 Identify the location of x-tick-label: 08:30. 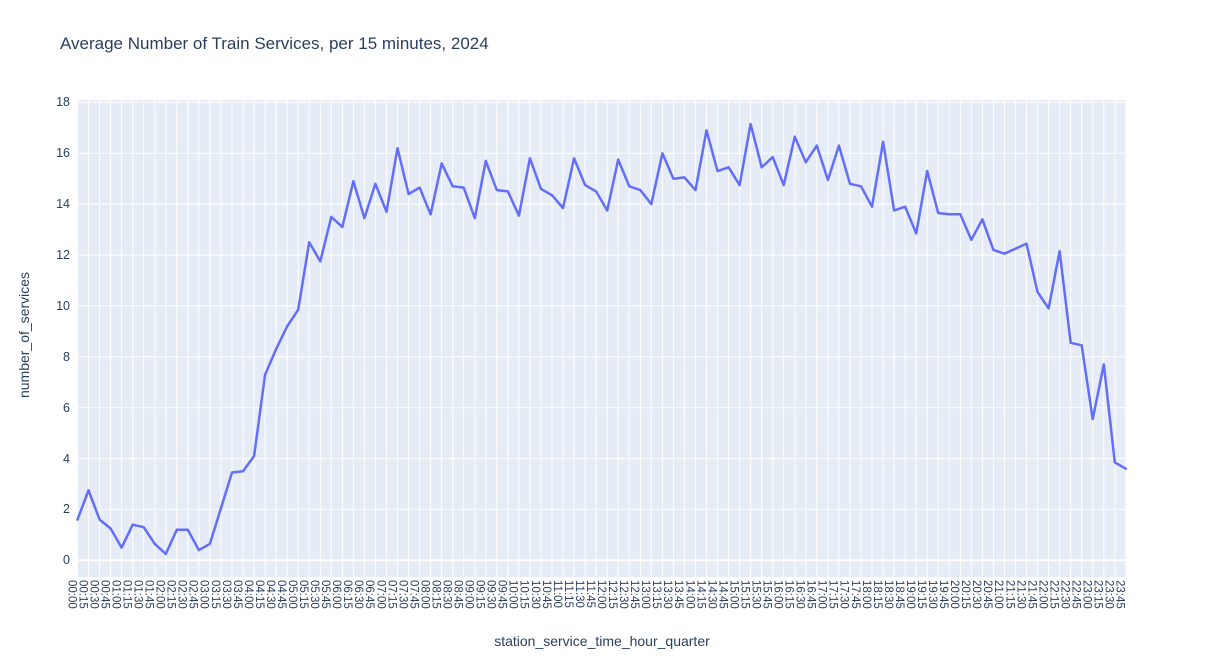
(446, 594).